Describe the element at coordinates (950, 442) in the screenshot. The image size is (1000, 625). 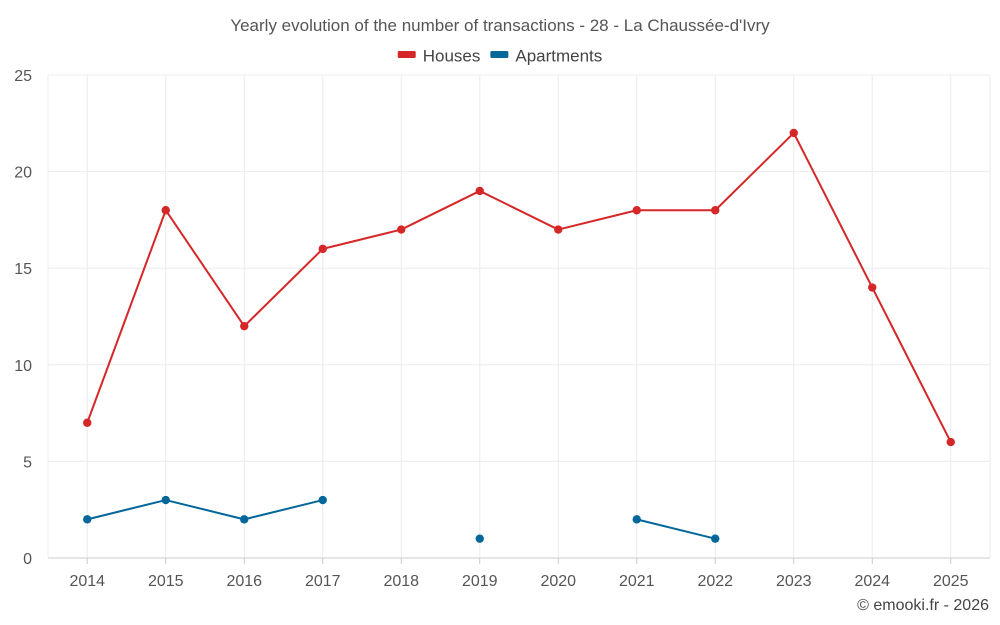
I see `houses-point-2025` at that location.